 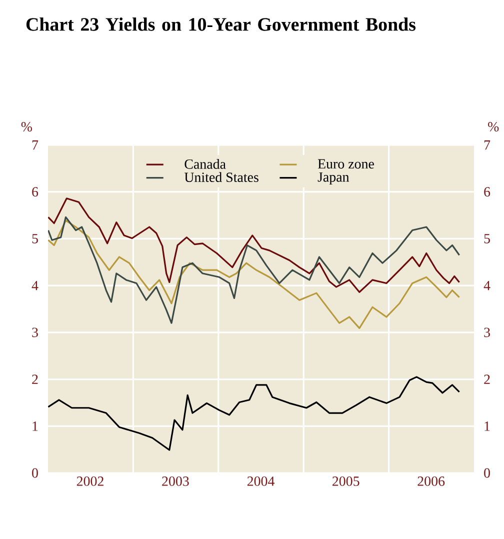 What do you see at coordinates (487, 473) in the screenshot?
I see `y2-tick-label: 0` at bounding box center [487, 473].